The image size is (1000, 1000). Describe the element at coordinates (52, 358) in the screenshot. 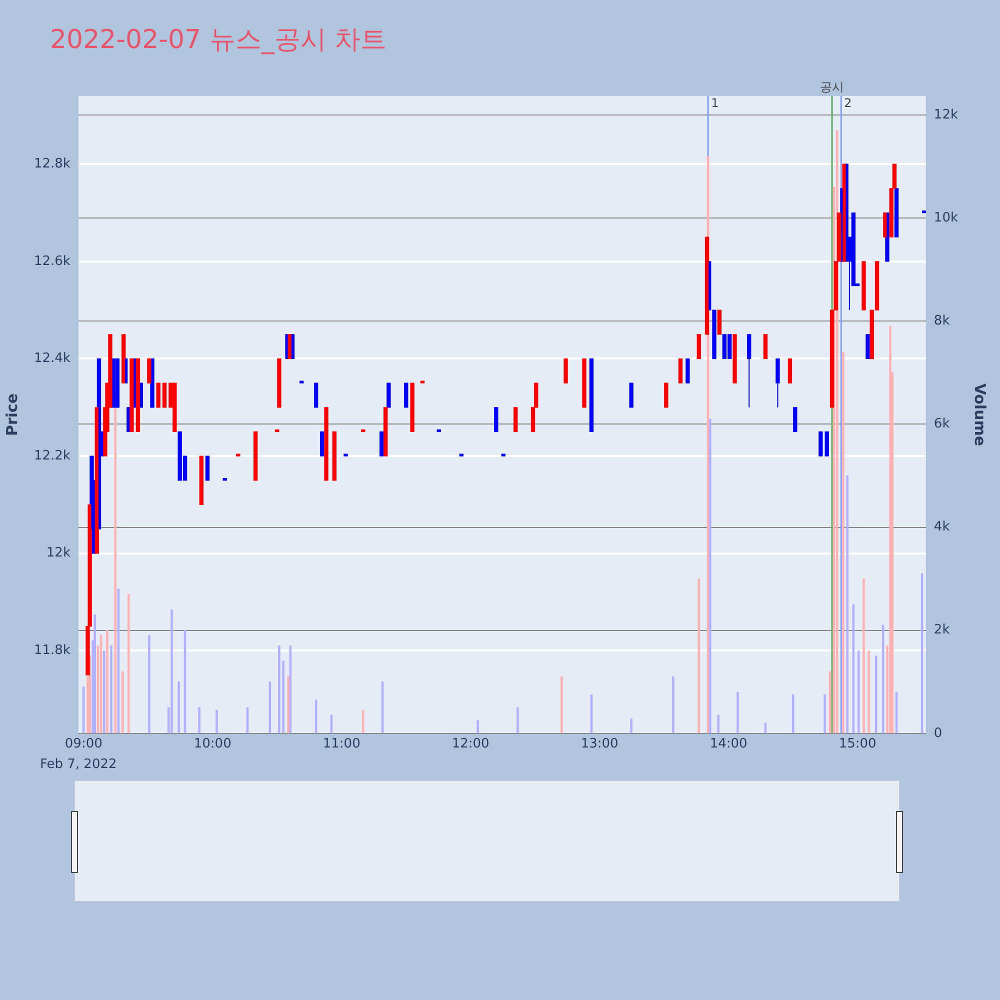

I see `y-tick-label: 12.4k` at that location.